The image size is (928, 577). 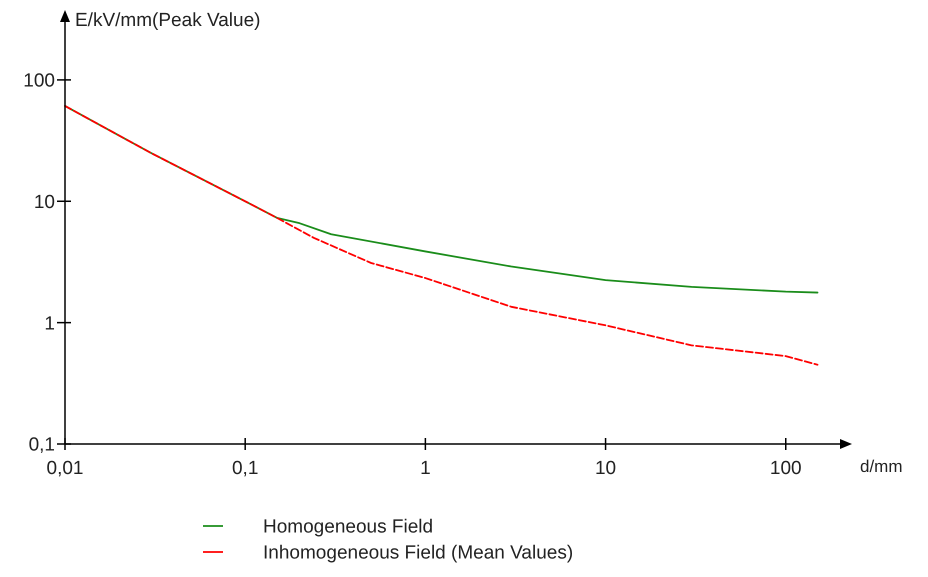 What do you see at coordinates (348, 527) in the screenshot?
I see `legend-label: Homogeneous Field` at bounding box center [348, 527].